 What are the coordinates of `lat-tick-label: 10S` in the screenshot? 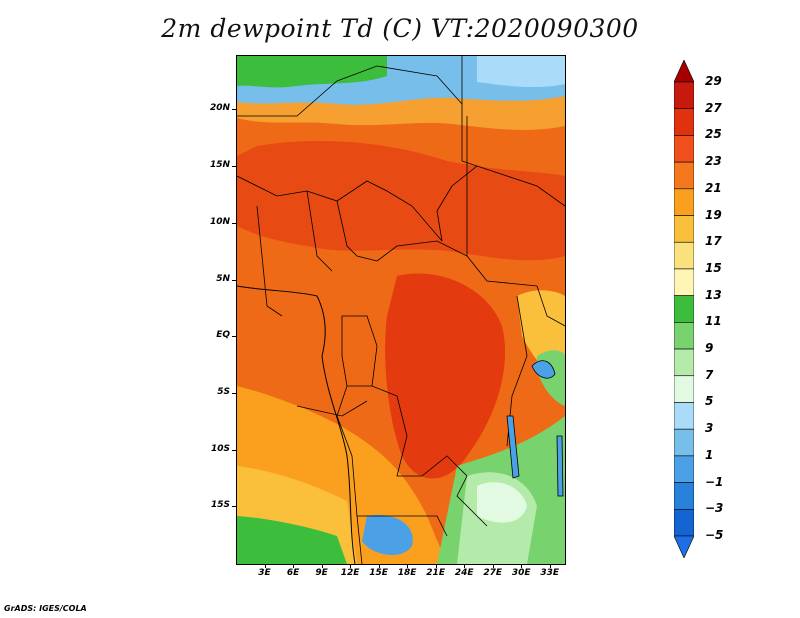 It's located at (220, 448).